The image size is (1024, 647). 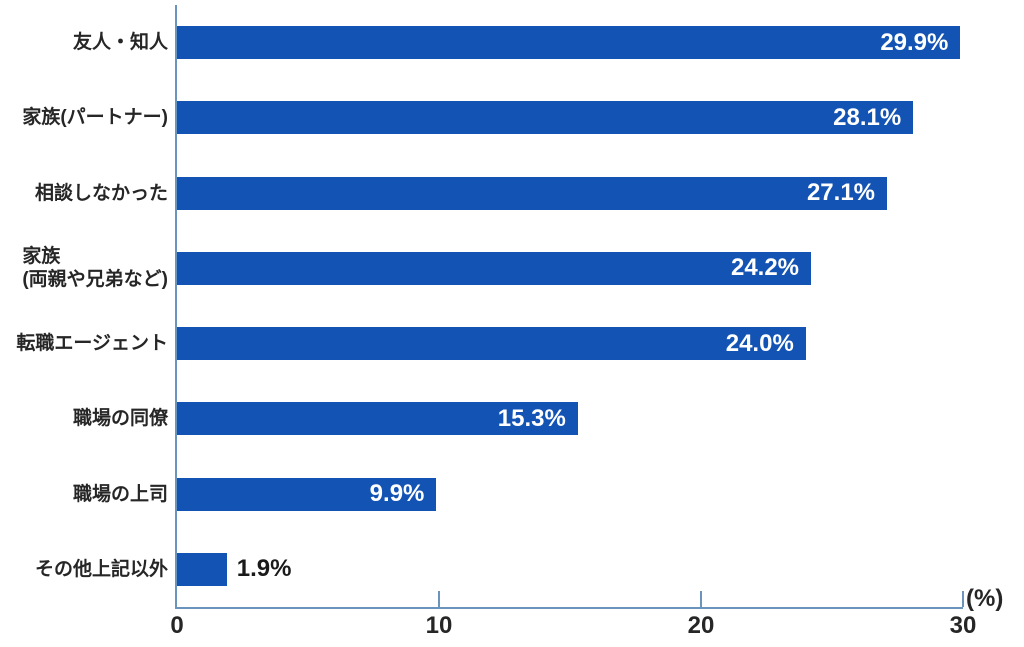 I want to click on bar: 24.0%, so click(x=491, y=344).